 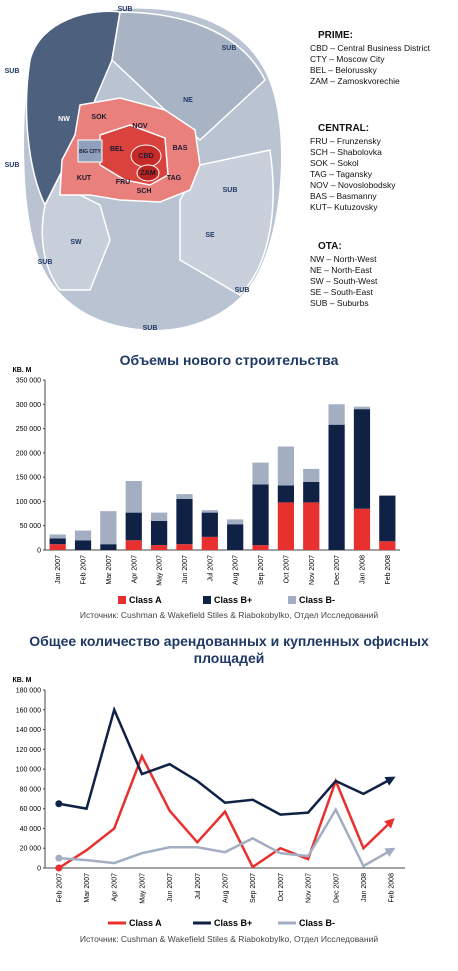 What do you see at coordinates (28, 710) in the screenshot?
I see `y-tick-label: 160 000` at bounding box center [28, 710].